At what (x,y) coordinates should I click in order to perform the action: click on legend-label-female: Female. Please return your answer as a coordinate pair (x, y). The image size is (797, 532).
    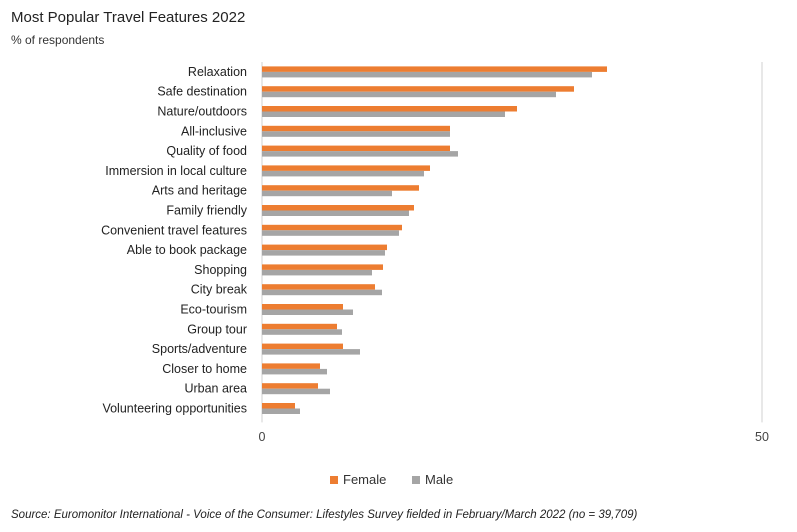
    Looking at the image, I should click on (365, 479).